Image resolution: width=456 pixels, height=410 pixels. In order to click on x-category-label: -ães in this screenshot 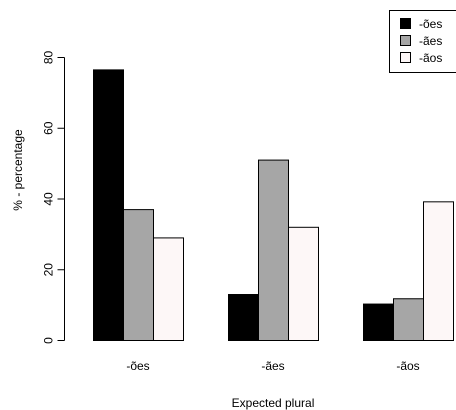, I will do `click(272, 366)`.